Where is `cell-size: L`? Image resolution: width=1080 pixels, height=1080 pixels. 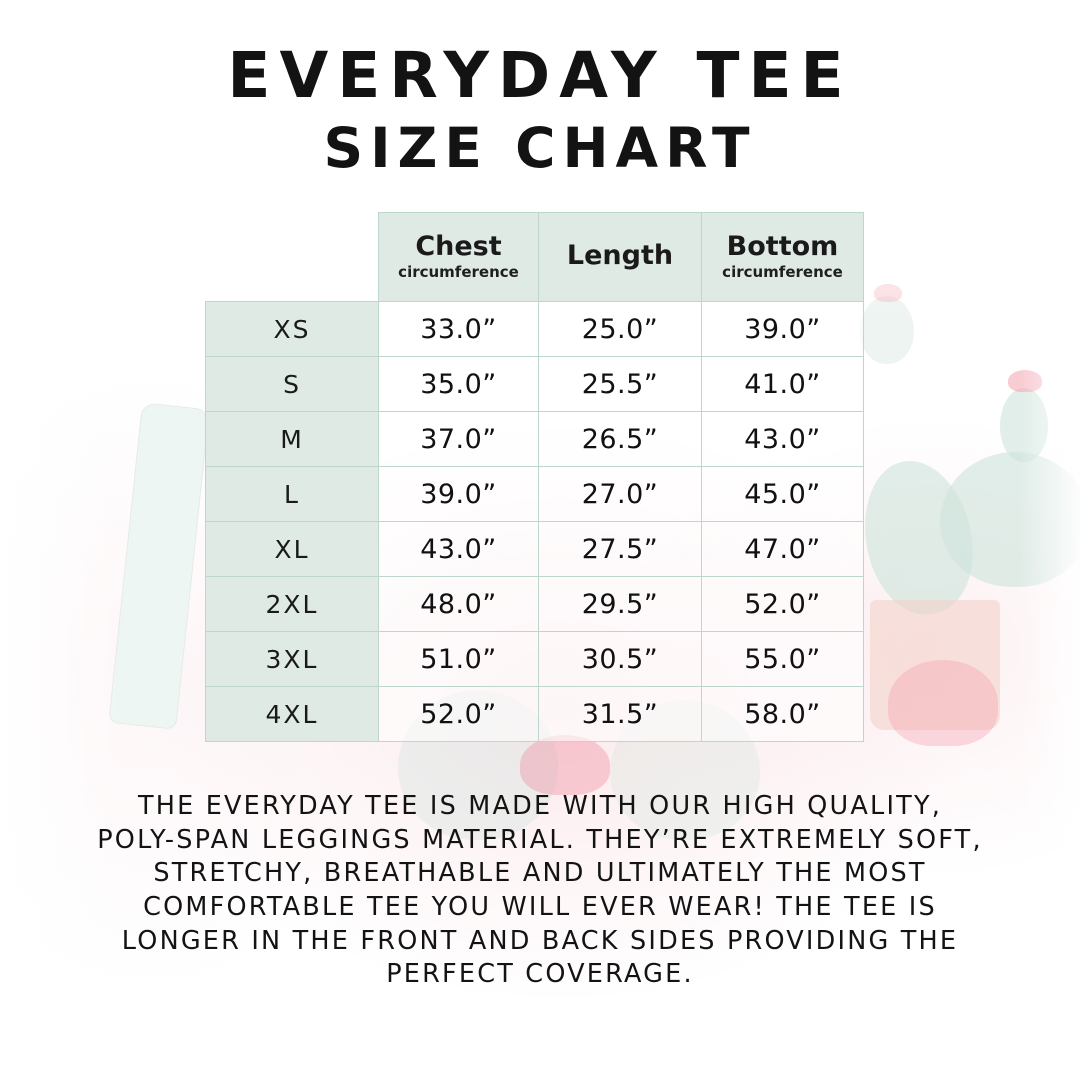 cell-size: L is located at coordinates (292, 494).